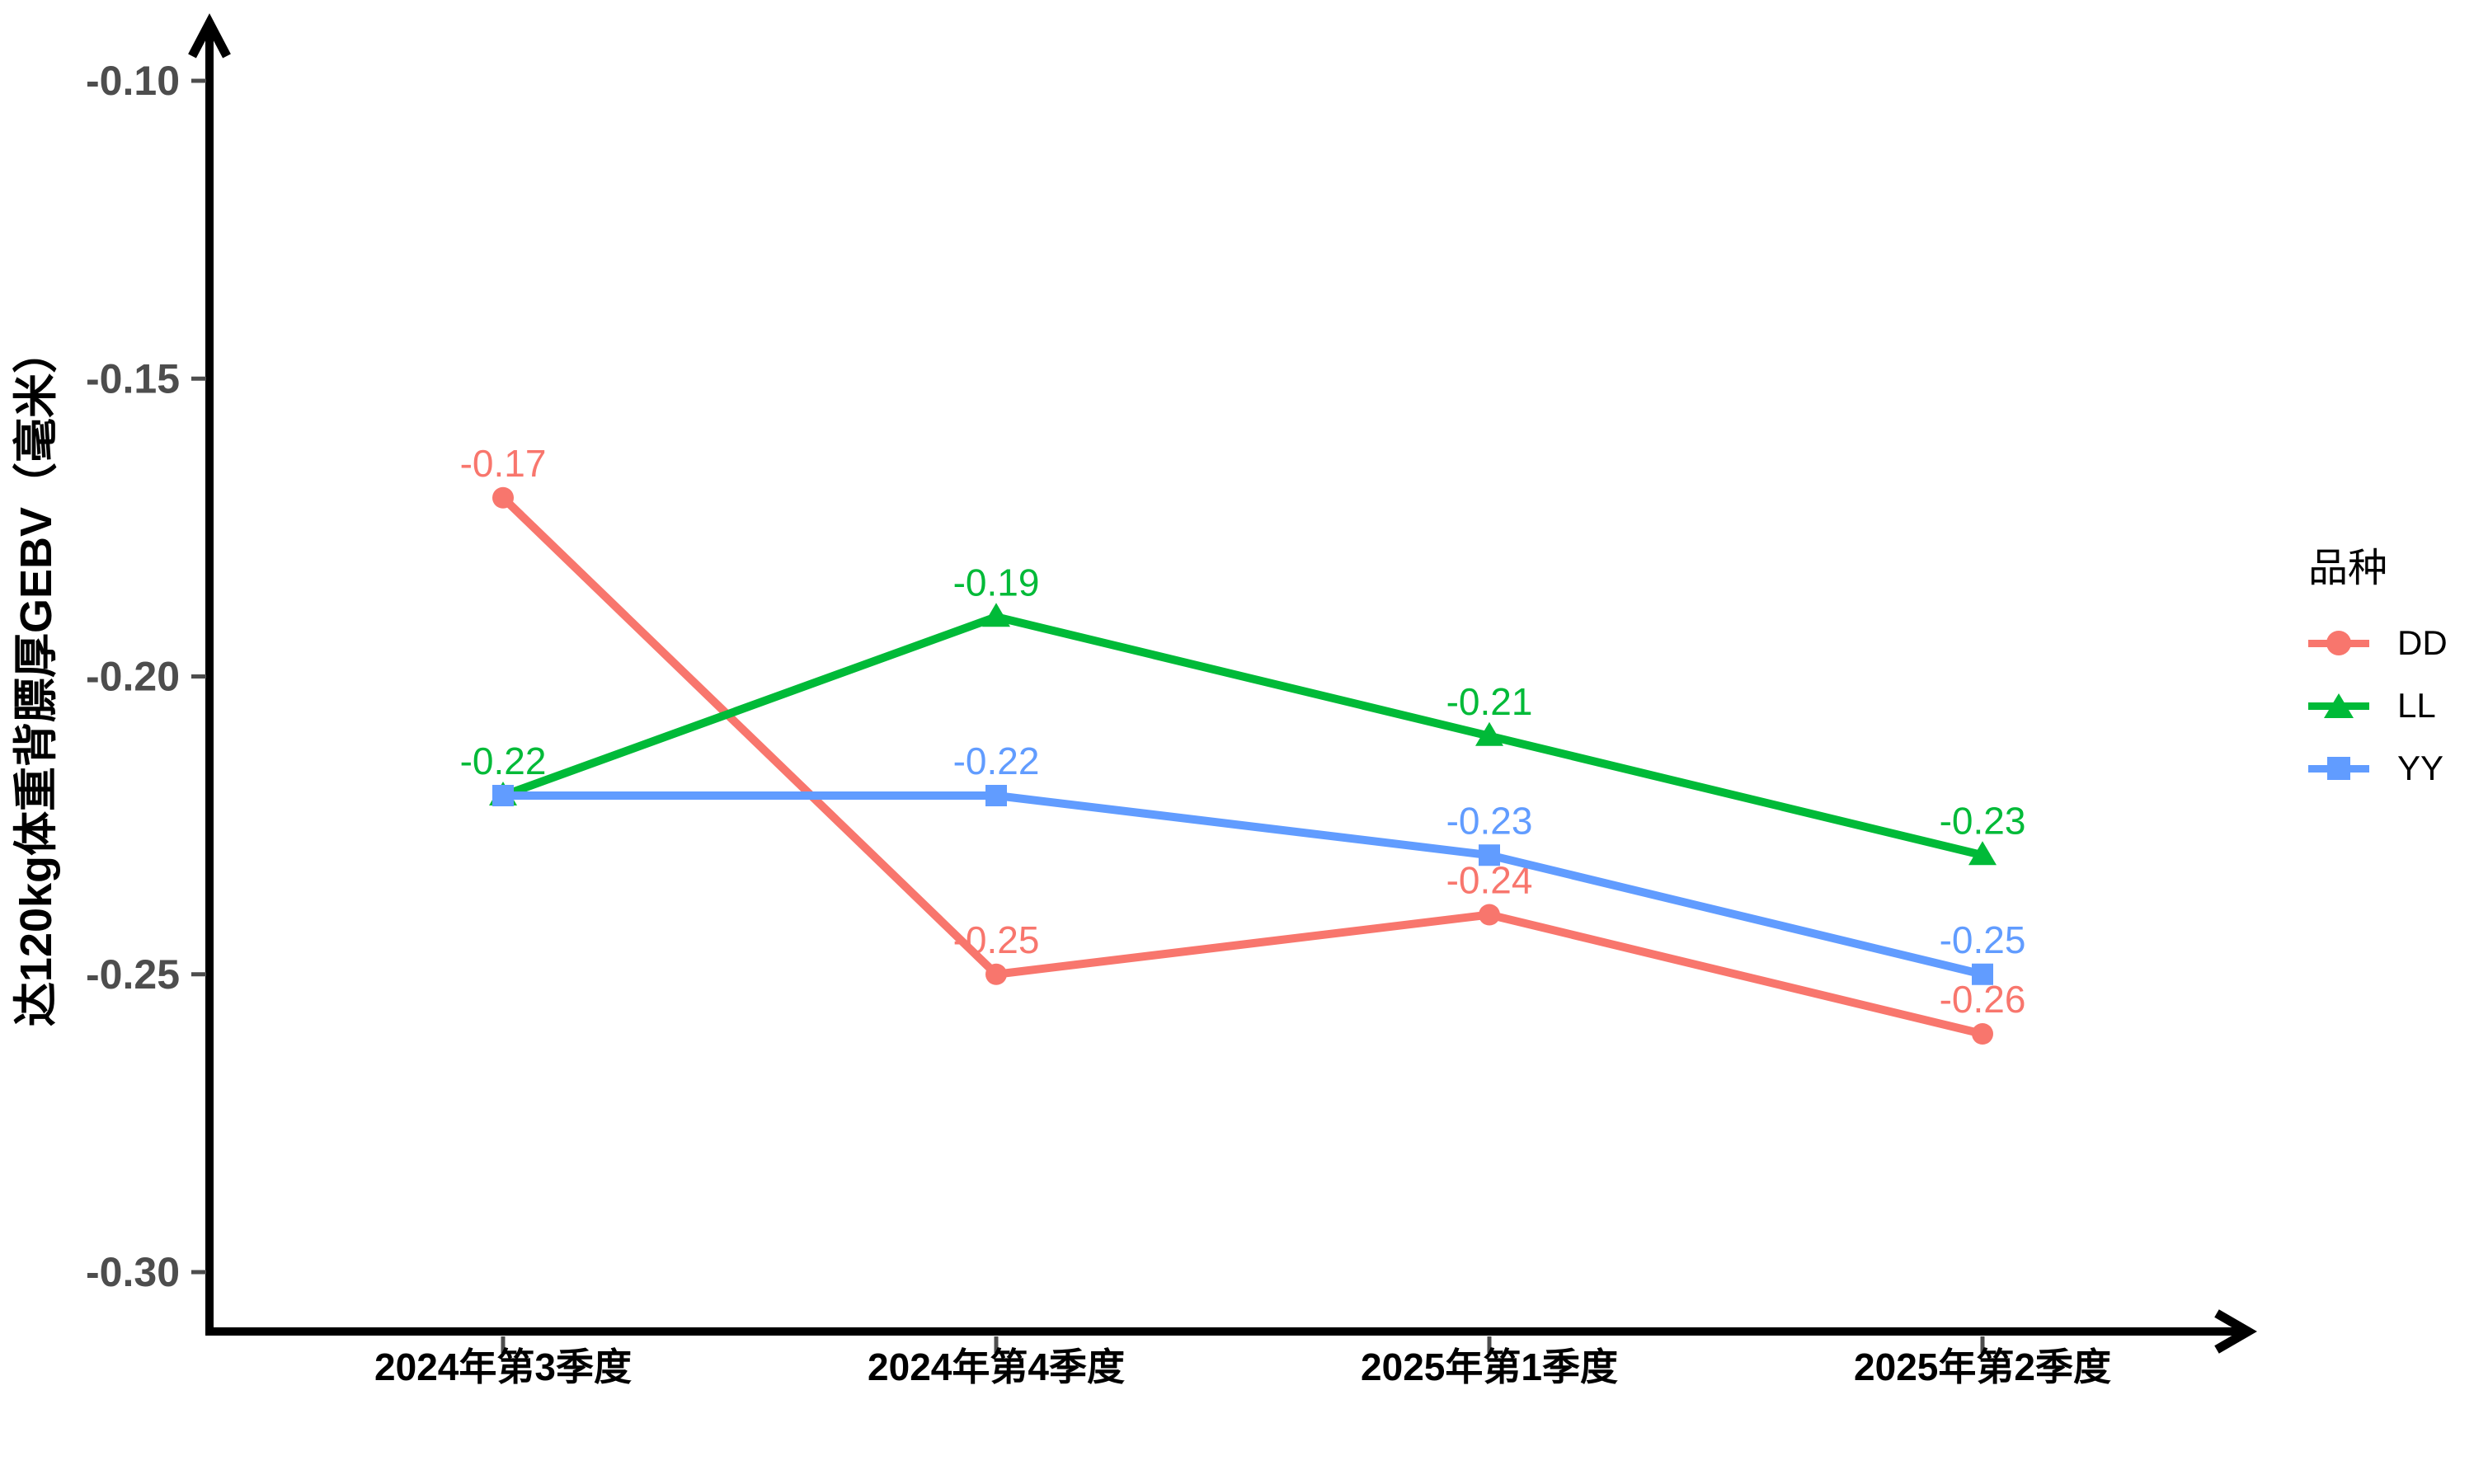  Describe the element at coordinates (2420, 768) in the screenshot. I see `legend-item-label: YY` at that location.